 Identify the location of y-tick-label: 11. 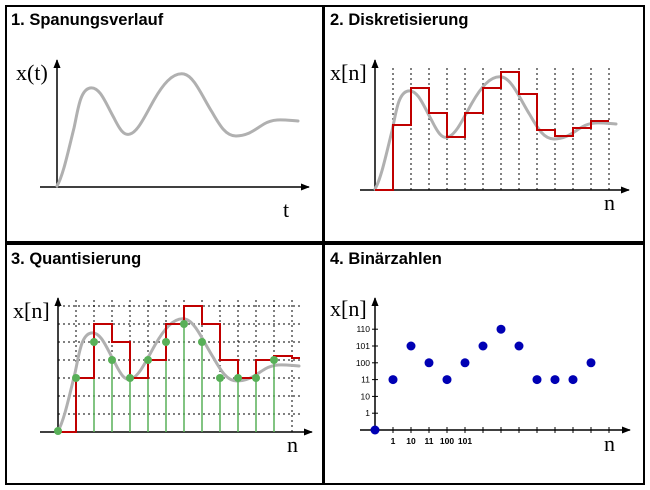
(365, 380).